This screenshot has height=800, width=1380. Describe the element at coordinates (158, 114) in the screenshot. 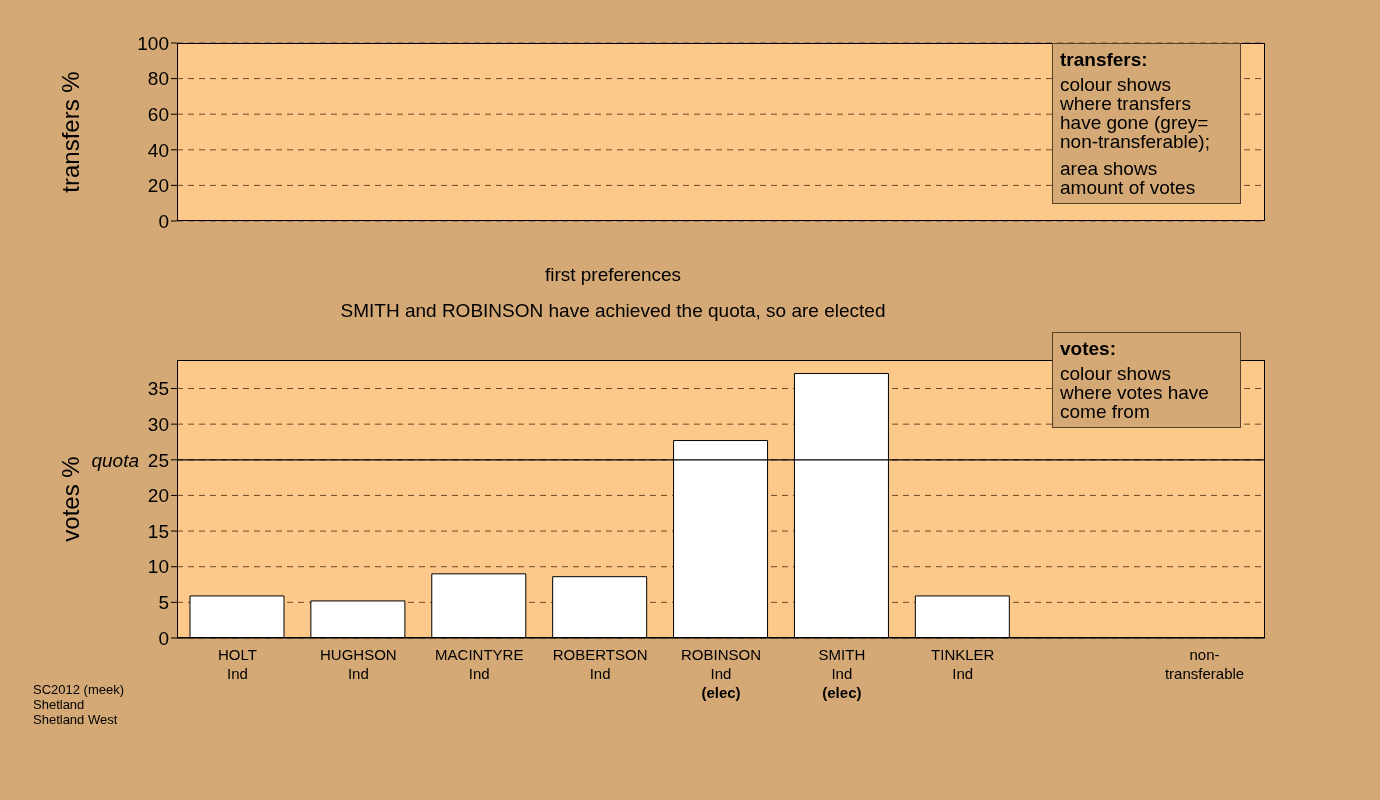

I see `y-tick-label: 60` at that location.